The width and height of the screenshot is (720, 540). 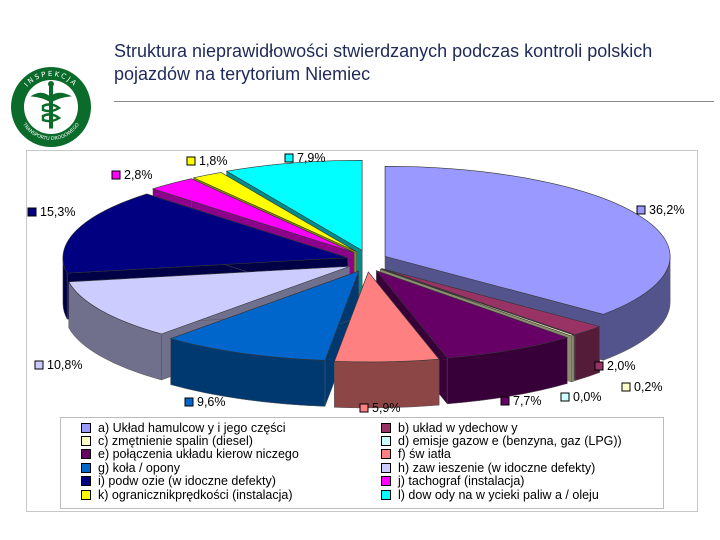 I want to click on legend-item-5: f) św iatła, so click(x=416, y=454).